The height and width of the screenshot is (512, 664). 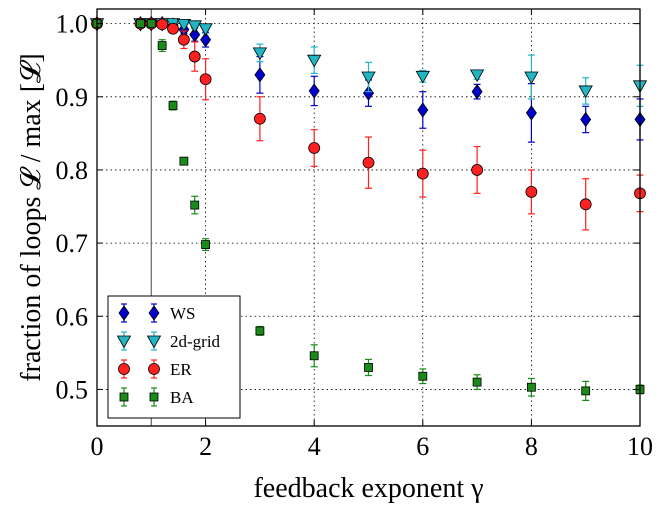 What do you see at coordinates (31, 217) in the screenshot?
I see `y-axis-label: fraction of loops 𝓛 / max [𝓛]` at bounding box center [31, 217].